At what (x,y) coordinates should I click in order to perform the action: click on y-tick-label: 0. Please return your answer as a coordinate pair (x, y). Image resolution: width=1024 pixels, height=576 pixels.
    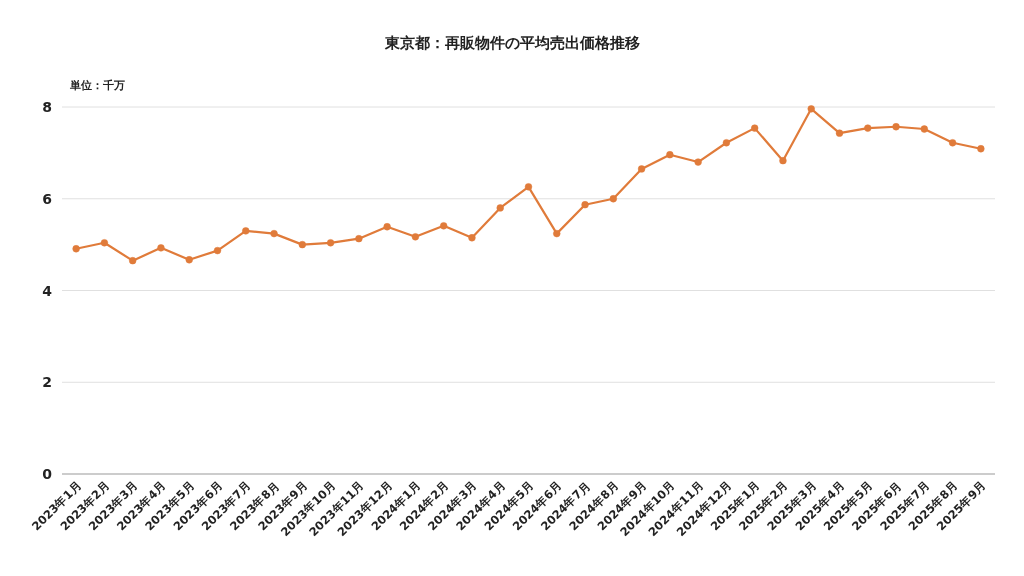
    Looking at the image, I should click on (47, 474).